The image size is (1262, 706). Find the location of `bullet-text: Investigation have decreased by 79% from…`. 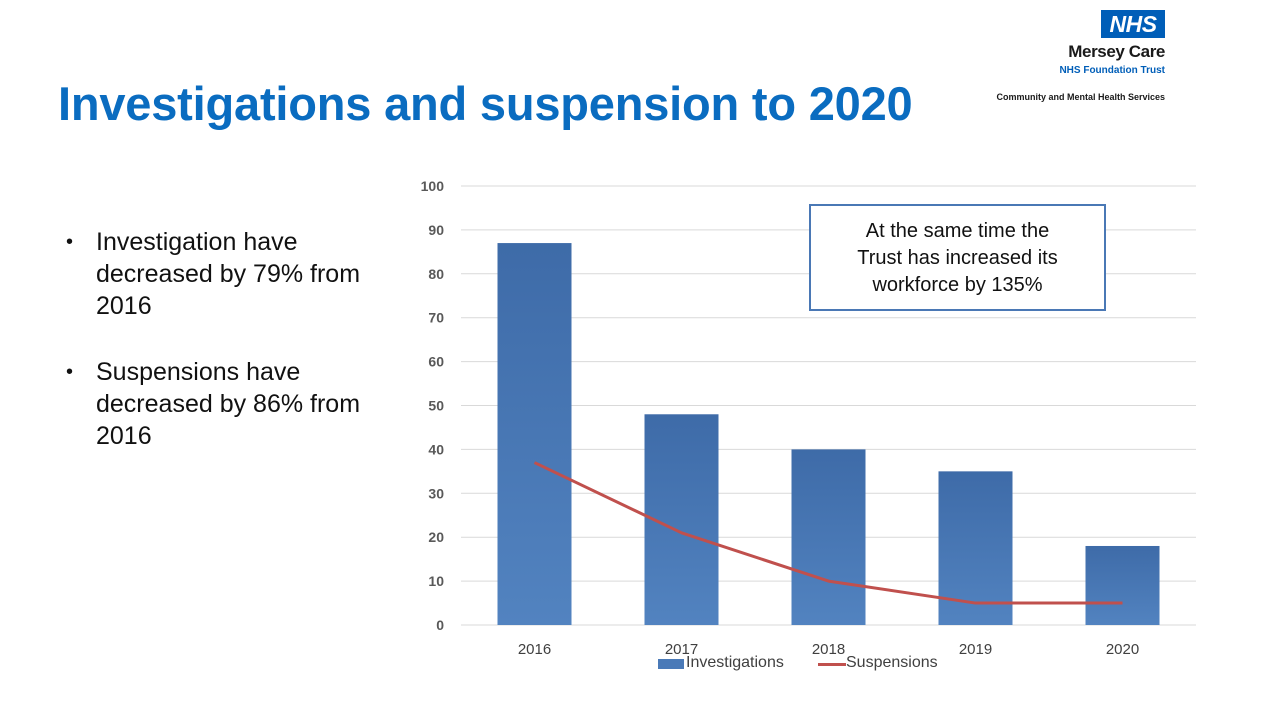

bullet-text: Investigation have decreased by 79% from… is located at coordinates (228, 274).